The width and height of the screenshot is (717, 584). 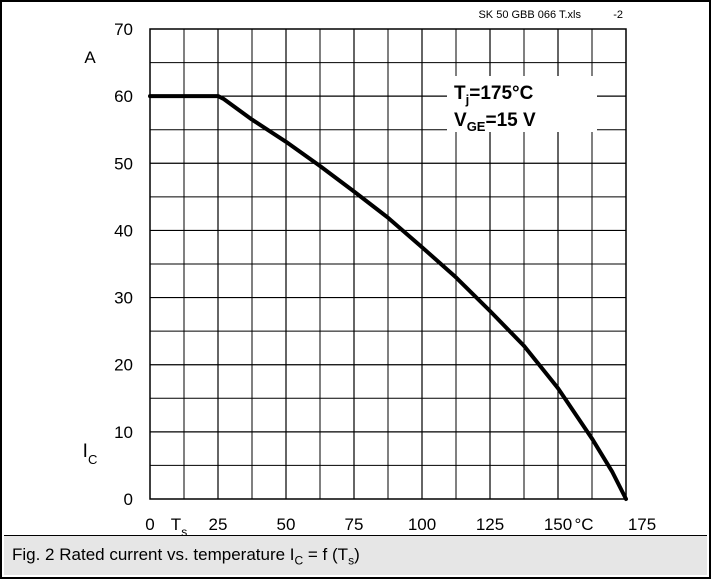 What do you see at coordinates (529, 15) in the screenshot?
I see `file-label: SK 50 GBB 066 T.xls` at bounding box center [529, 15].